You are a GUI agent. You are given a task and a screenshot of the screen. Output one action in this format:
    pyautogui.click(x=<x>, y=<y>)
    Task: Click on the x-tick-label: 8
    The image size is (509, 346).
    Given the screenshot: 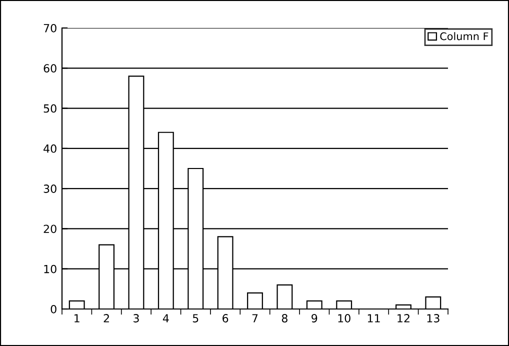 What is the action you would take?
    pyautogui.click(x=285, y=318)
    